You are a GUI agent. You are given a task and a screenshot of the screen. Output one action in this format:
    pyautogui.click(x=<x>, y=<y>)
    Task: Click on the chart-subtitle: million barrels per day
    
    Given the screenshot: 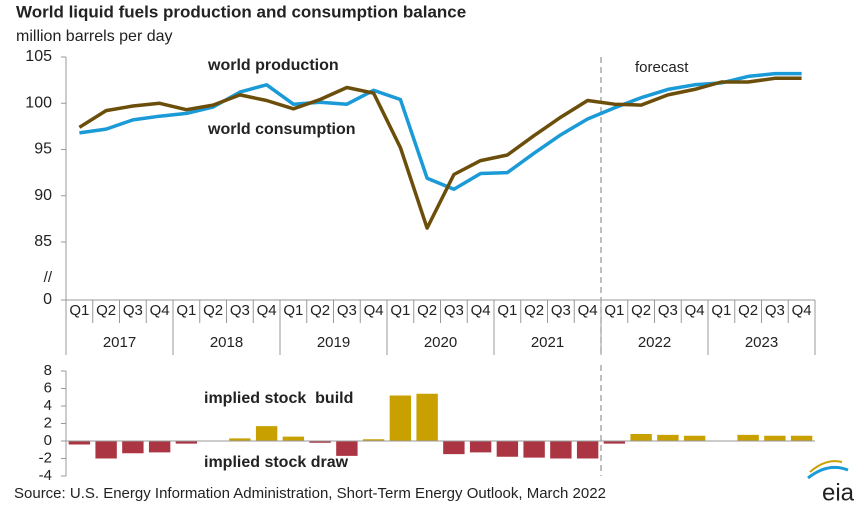 What is the action you would take?
    pyautogui.click(x=94, y=36)
    